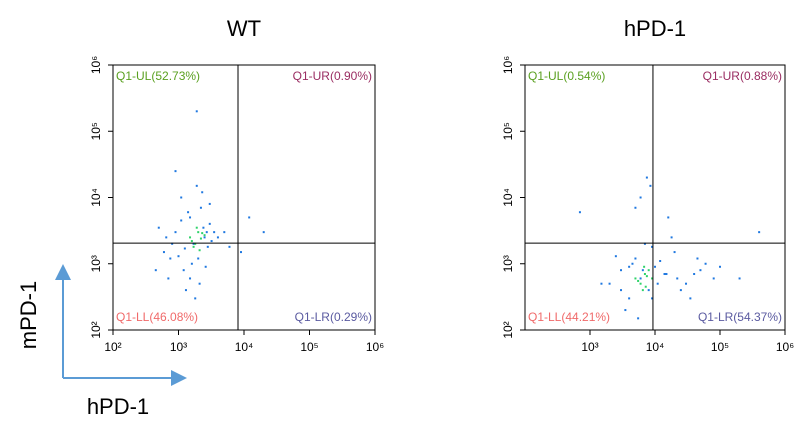 This screenshot has height=430, width=812. I want to click on quadrant-label: Q1-LL(46.08%), so click(157, 317).